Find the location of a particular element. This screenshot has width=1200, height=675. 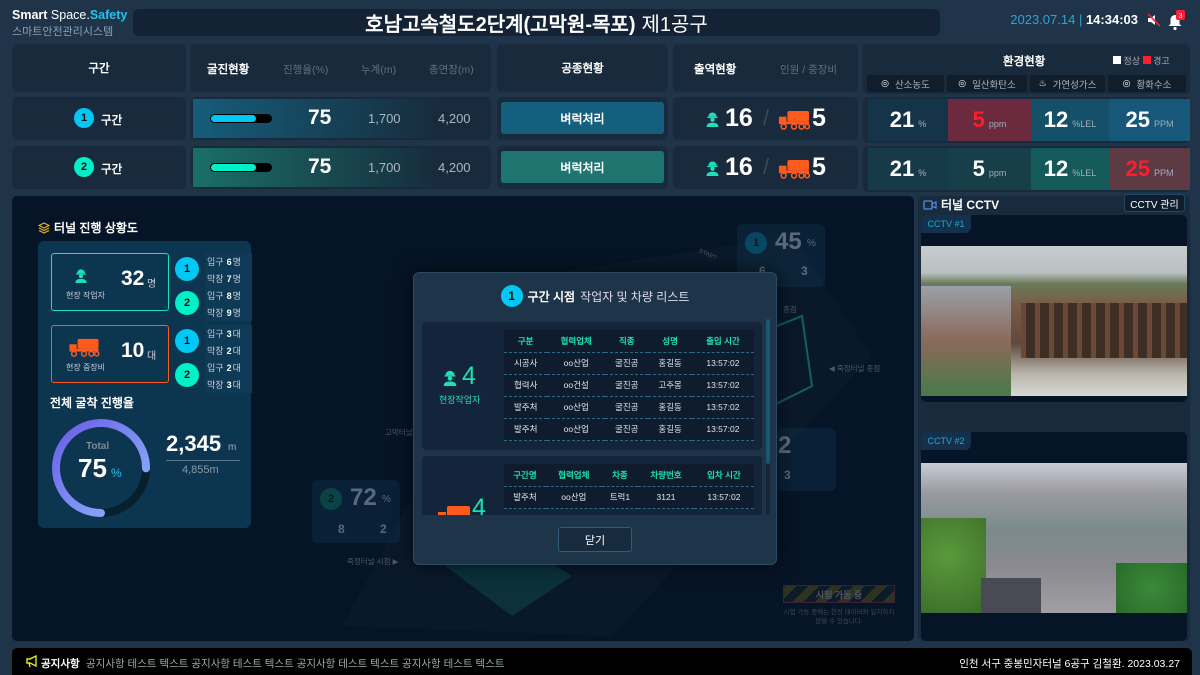

datetime: 2023.07.14 | 14:34:03 is located at coordinates (1074, 19).